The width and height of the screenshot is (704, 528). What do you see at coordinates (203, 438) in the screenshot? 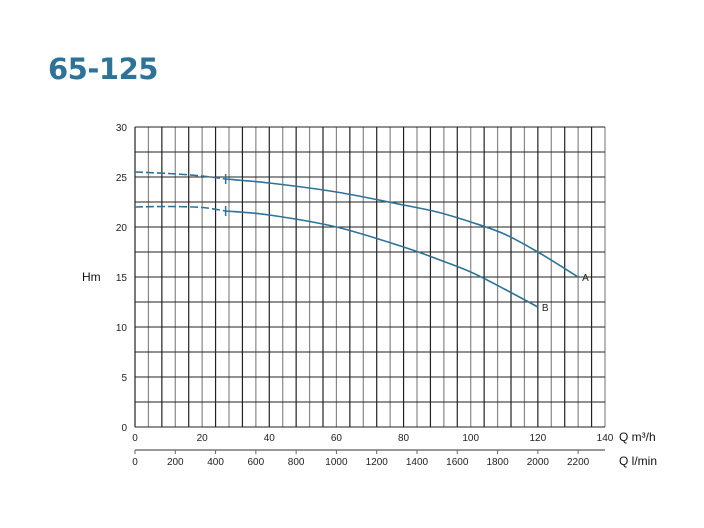
I see `x-tick-label: 20` at bounding box center [203, 438].